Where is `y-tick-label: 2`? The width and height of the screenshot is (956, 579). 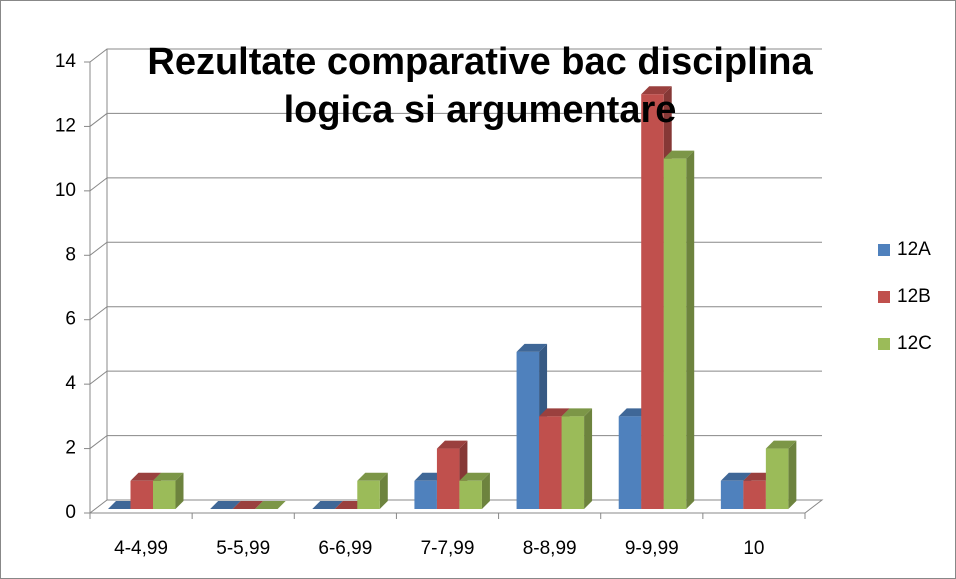 y-tick-label: 2 is located at coordinates (70, 448).